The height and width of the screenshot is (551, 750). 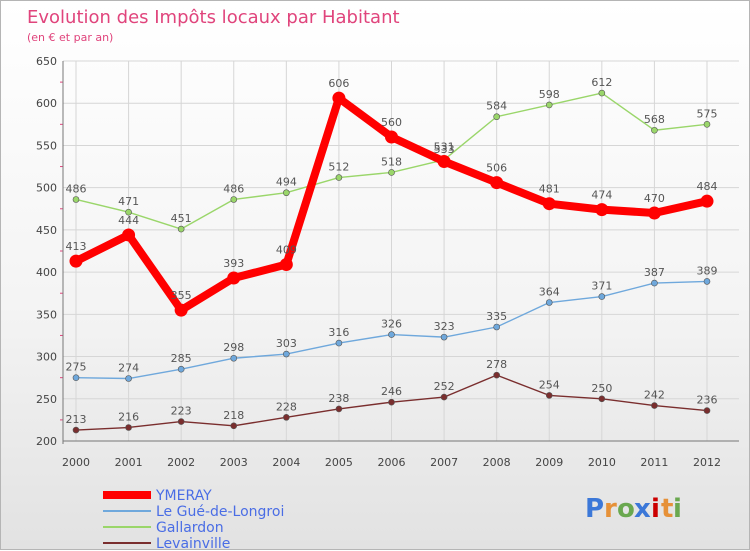 What do you see at coordinates (46, 357) in the screenshot?
I see `y-tick-label: 300` at bounding box center [46, 357].